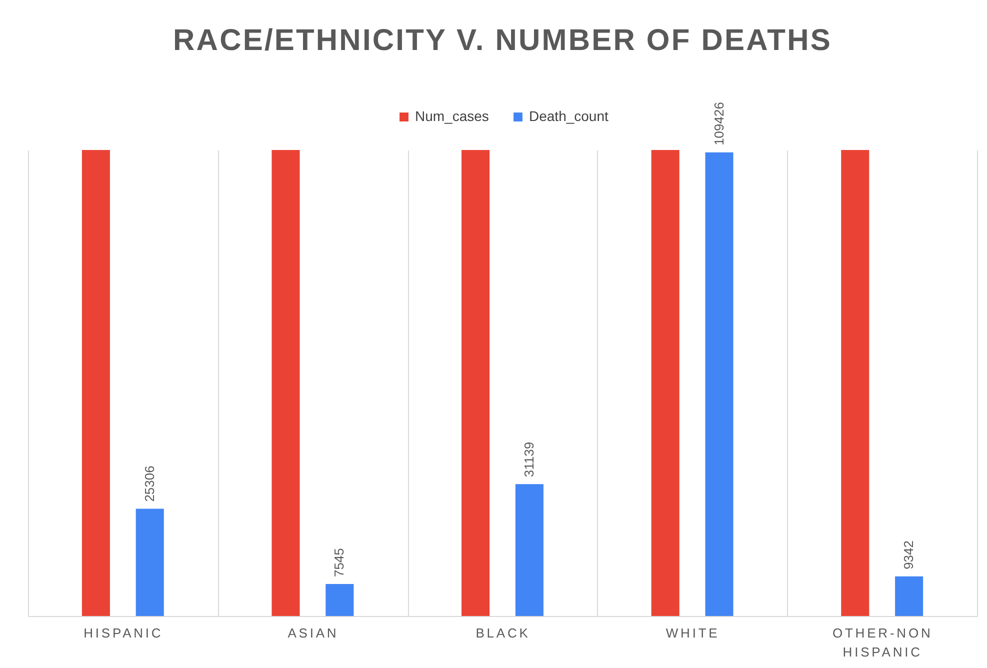 The width and height of the screenshot is (987, 668). Describe the element at coordinates (528, 460) in the screenshot. I see `data-label: 31139` at that location.